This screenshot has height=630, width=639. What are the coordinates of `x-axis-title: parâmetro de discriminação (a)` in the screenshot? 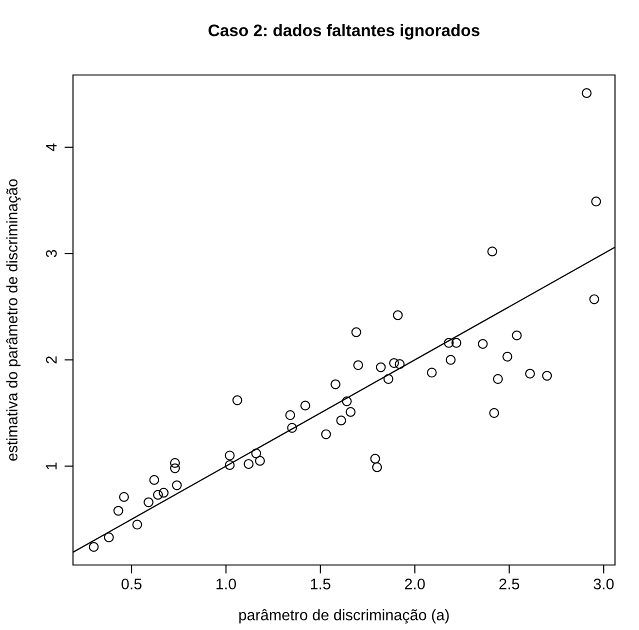 It's located at (344, 616).